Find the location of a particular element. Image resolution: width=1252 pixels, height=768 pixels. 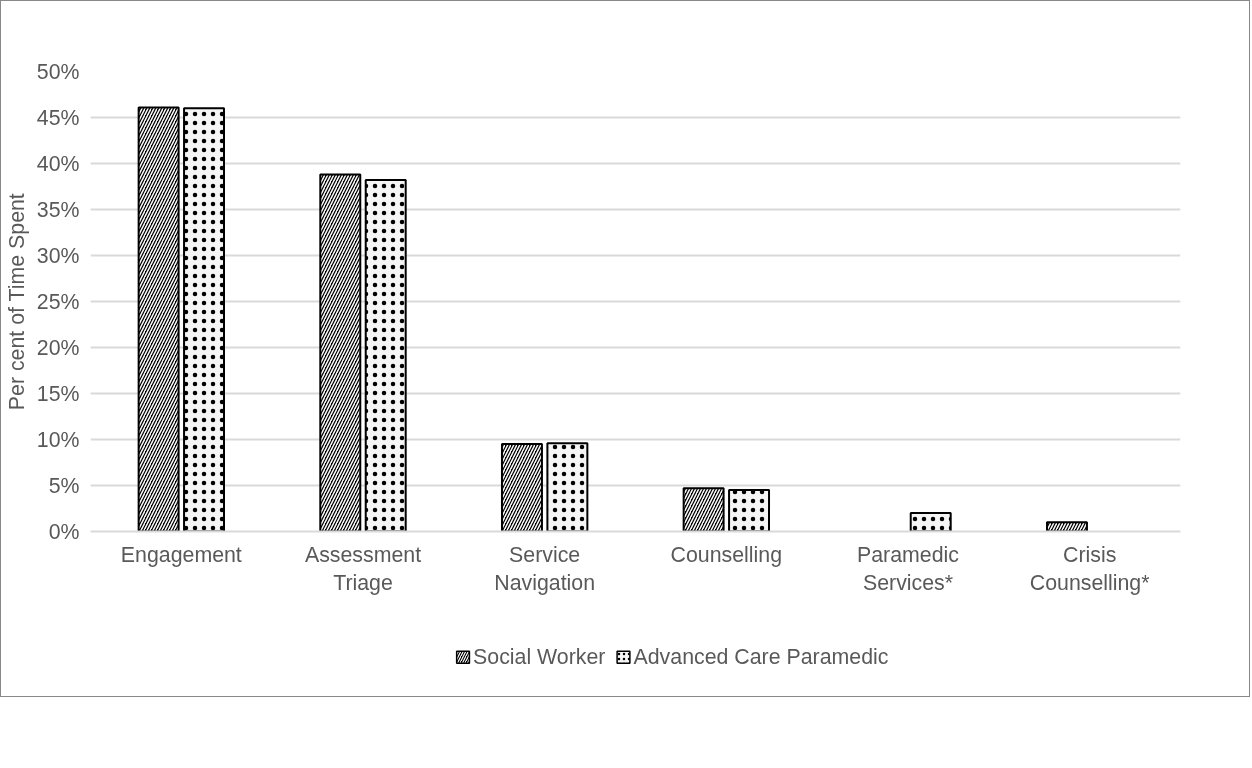

y-tick-label: 40% is located at coordinates (58, 163).